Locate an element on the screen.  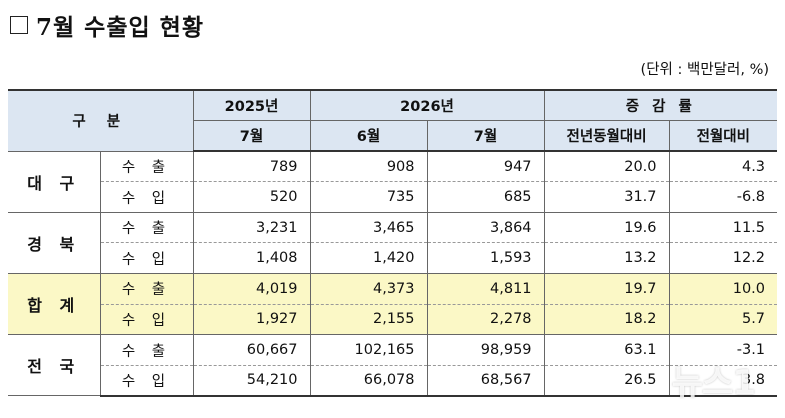
cell-jul-2026: 3,864 is located at coordinates (486, 228).